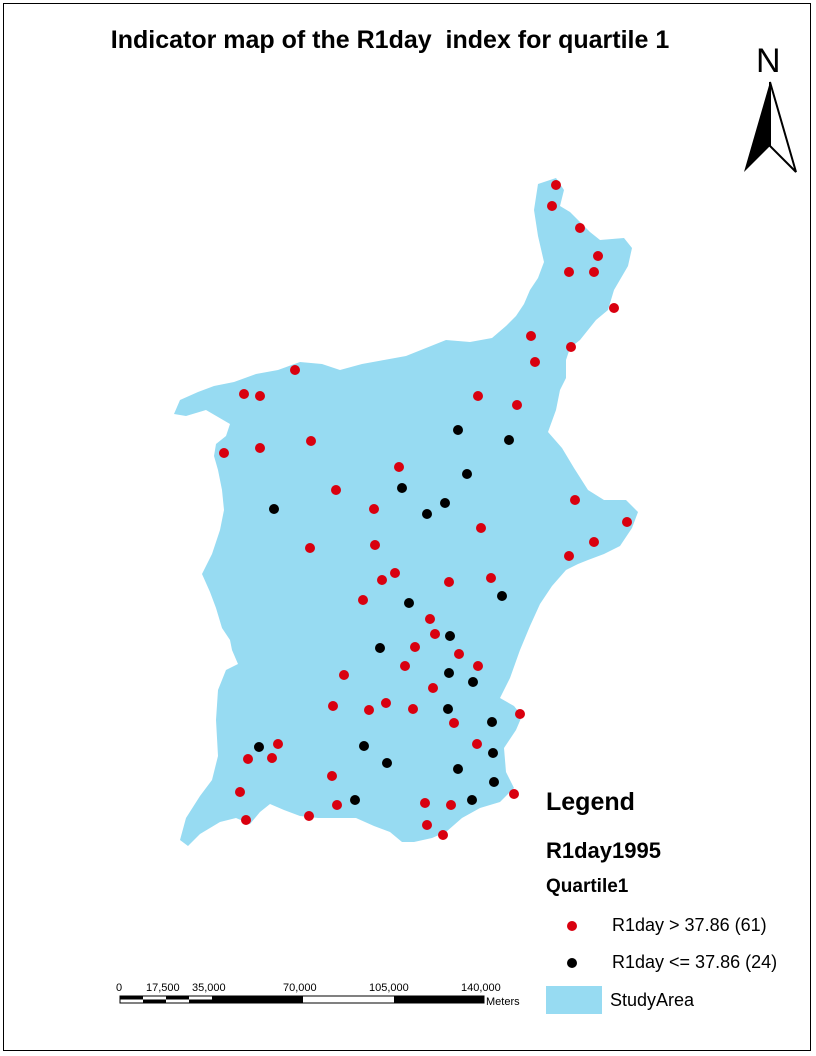  I want to click on scale-label-105000: 105,000, so click(389, 988).